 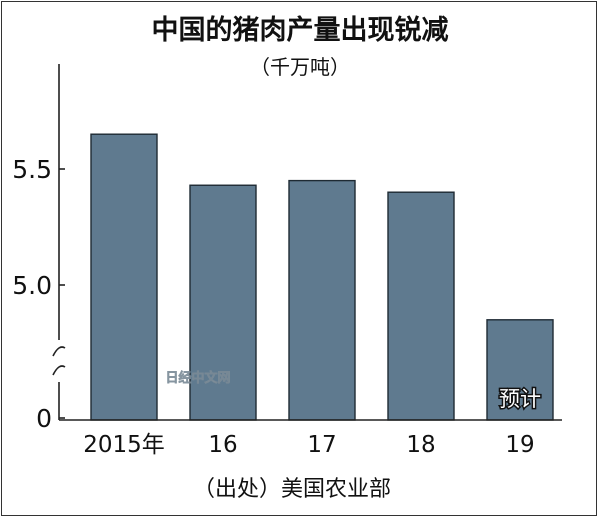 I want to click on axis-break-mark-upper, so click(x=59, y=351).